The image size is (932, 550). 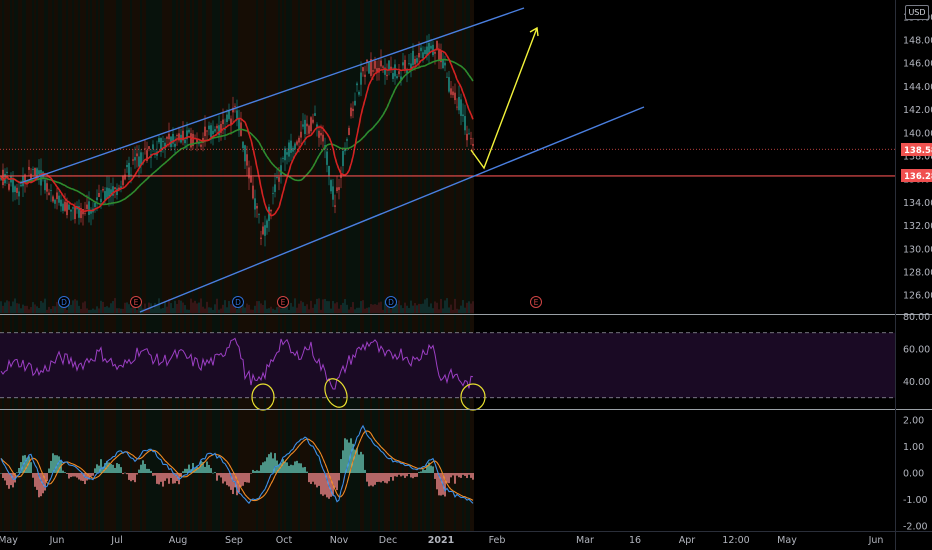 I want to click on rsi-tick-label: 60.00, so click(x=916, y=350).